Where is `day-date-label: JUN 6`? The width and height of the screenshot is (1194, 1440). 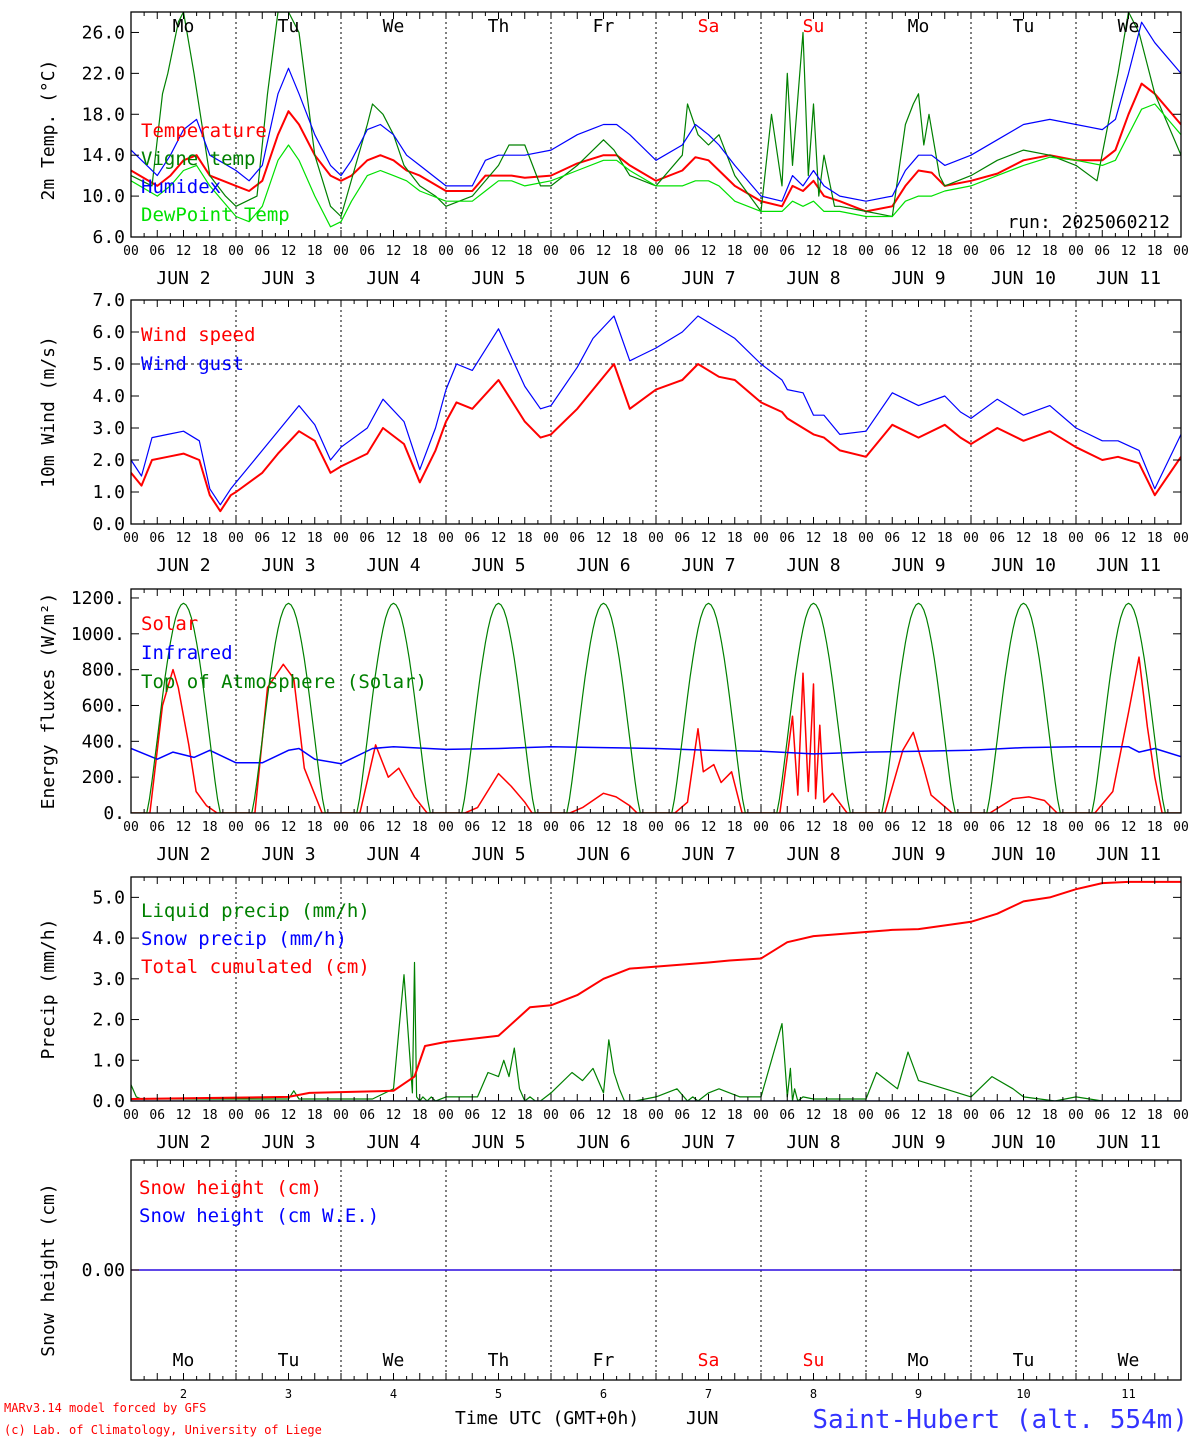
day-date-label: JUN 6 is located at coordinates (603, 854).